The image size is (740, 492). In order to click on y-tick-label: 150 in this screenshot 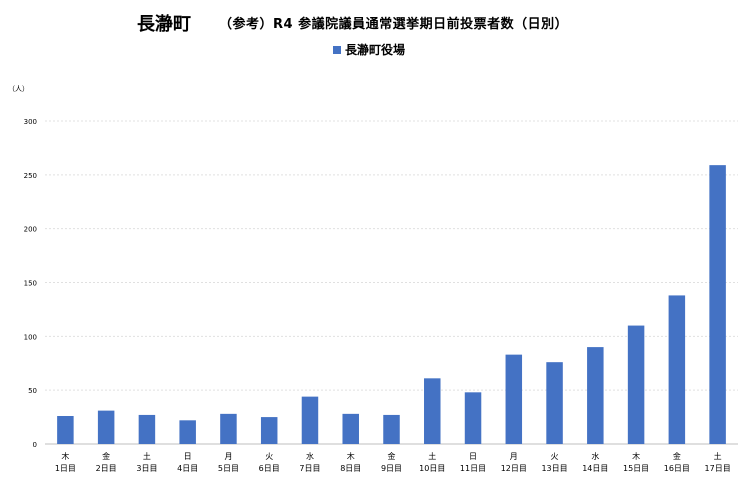, I will do `click(30, 284)`.